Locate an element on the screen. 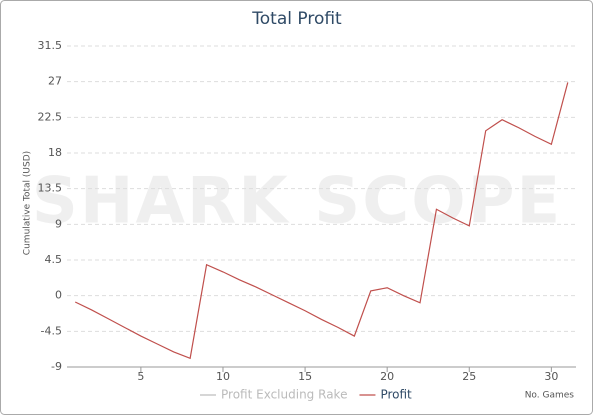 The image size is (594, 416). x-tick-label: 30 is located at coordinates (551, 376).